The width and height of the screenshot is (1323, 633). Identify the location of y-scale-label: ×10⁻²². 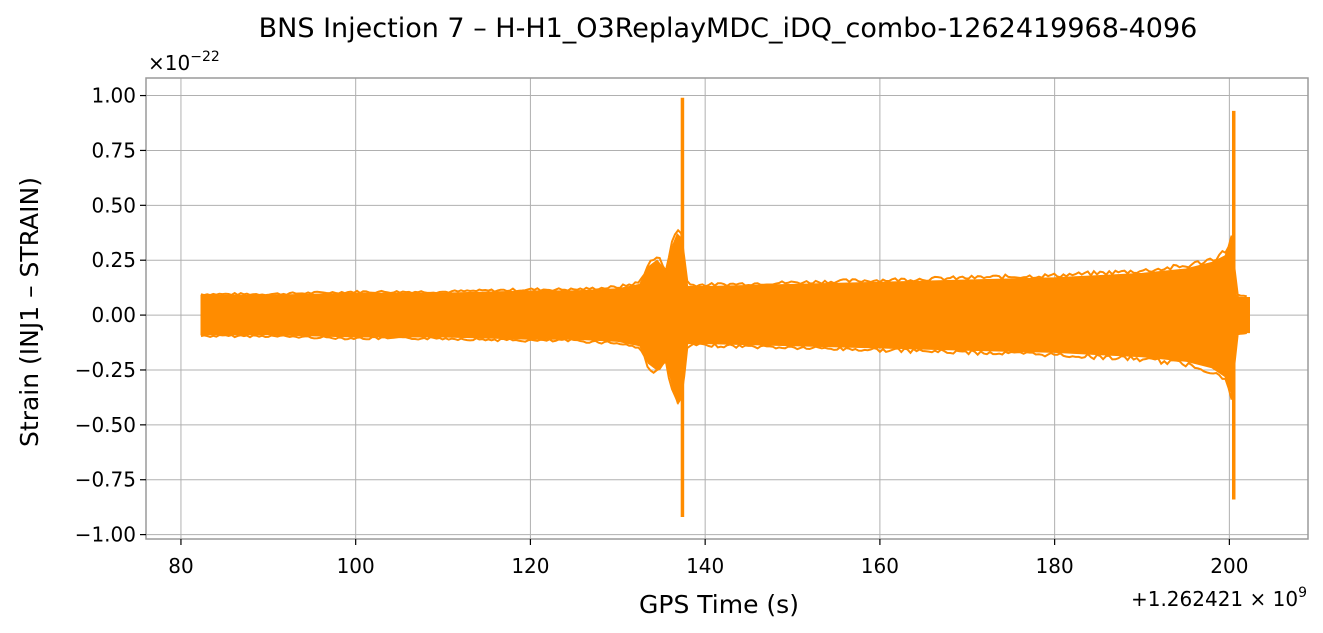
(184, 62).